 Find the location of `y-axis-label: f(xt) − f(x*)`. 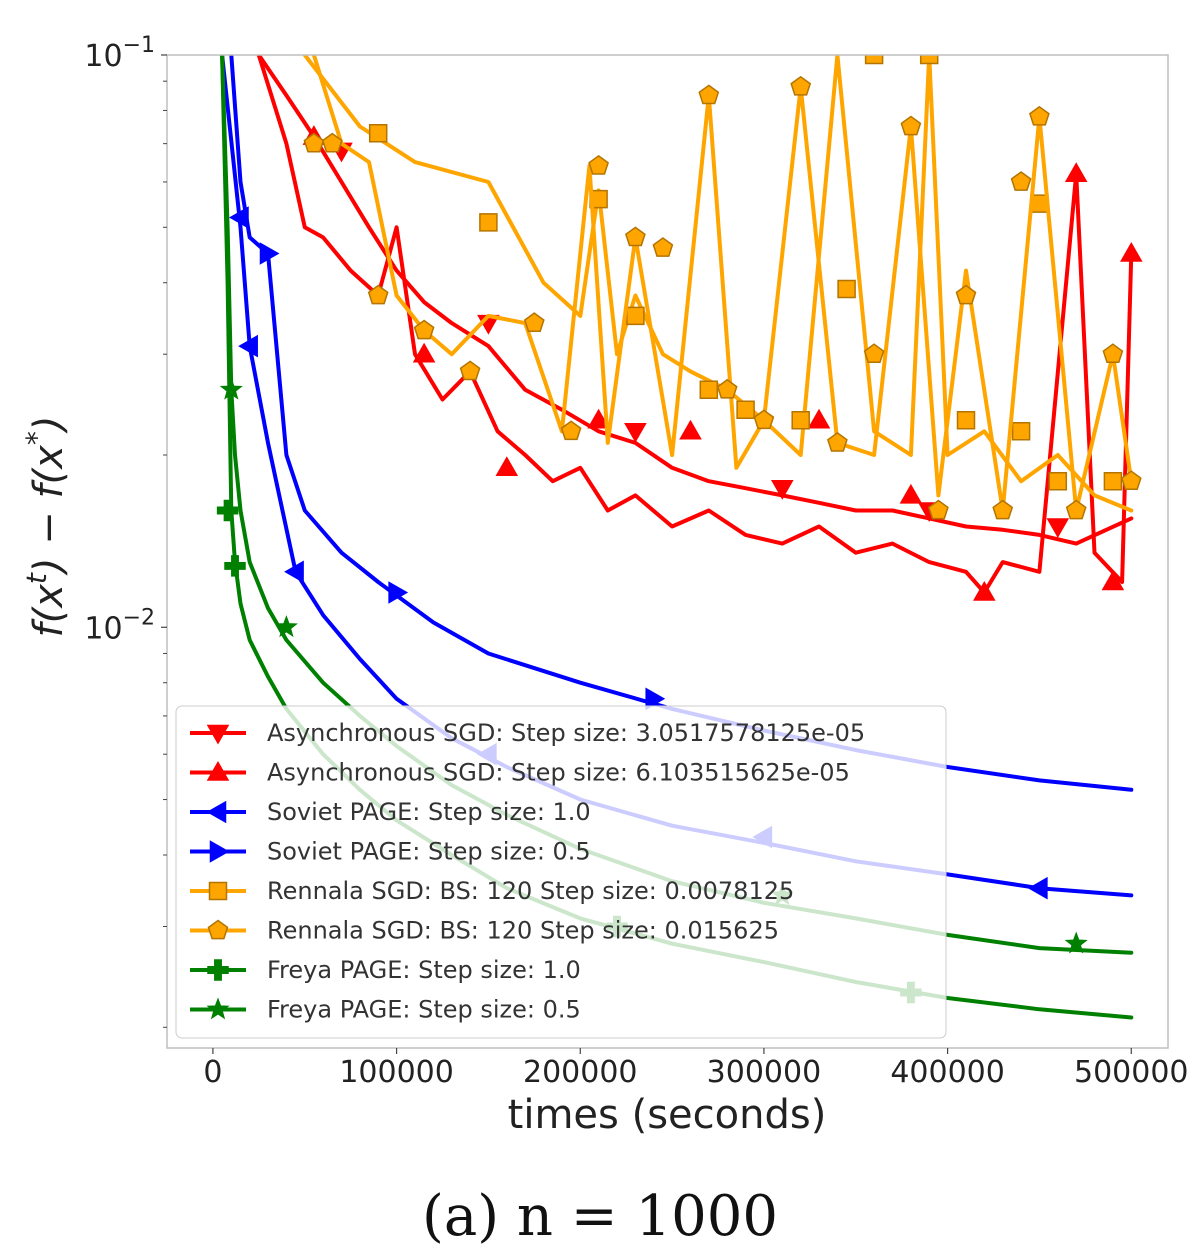

y-axis-label: f(xt) − f(x*) is located at coordinates (46, 527).